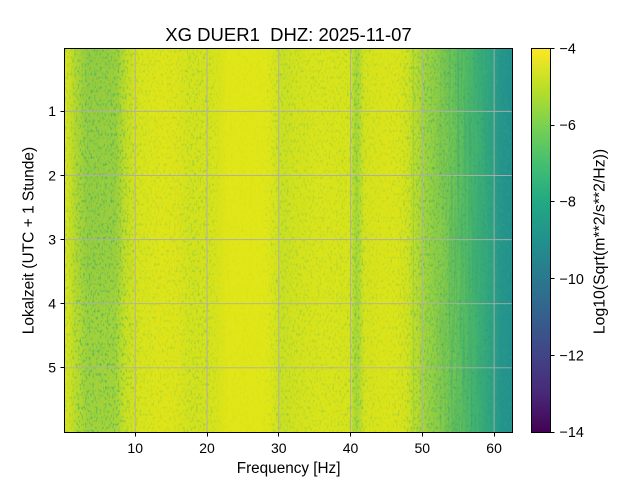 The image size is (640, 480). I want to click on svg-text: 10, so click(135, 448).